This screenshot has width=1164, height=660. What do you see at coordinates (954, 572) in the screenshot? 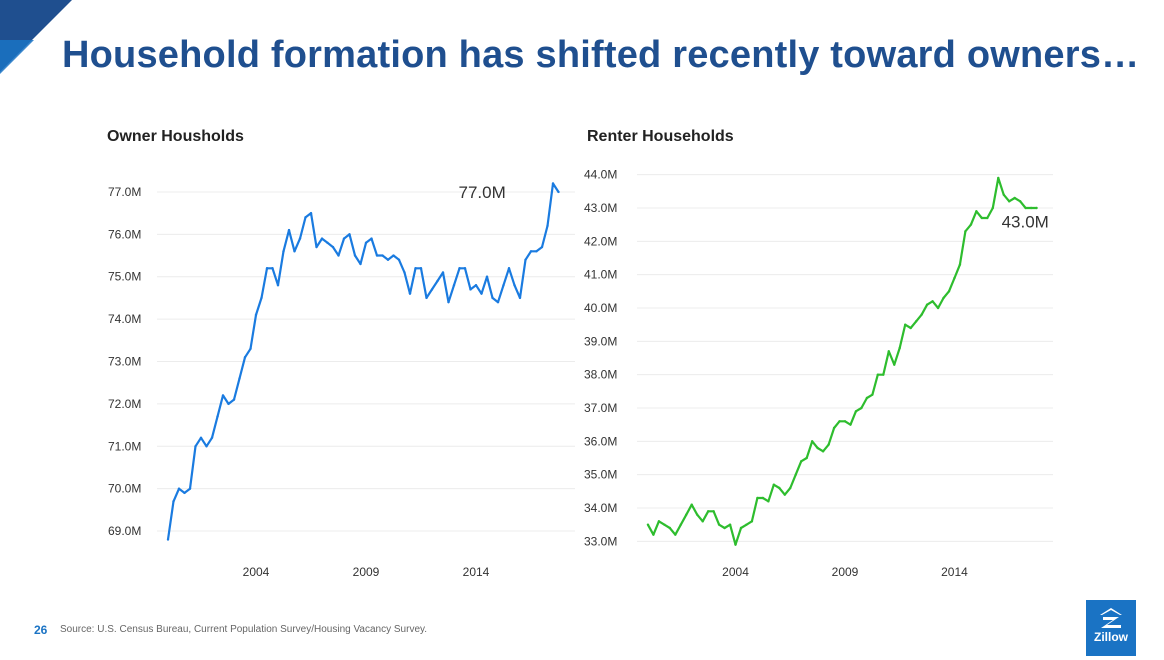
I see `renter-x-tick-label: 2014` at bounding box center [954, 572].